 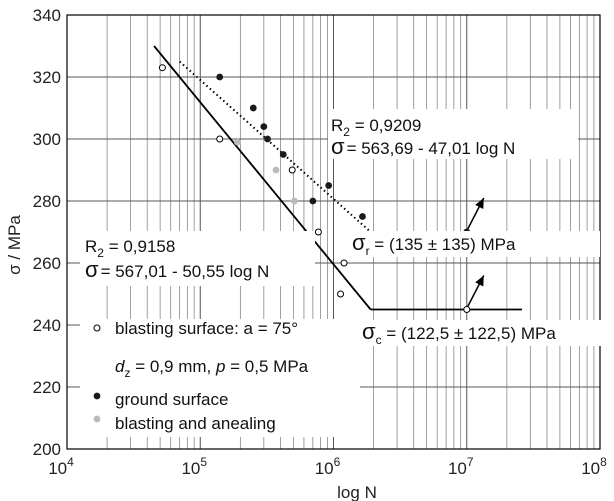 What do you see at coordinates (594, 466) in the screenshot?
I see `x-tick-label: 10⁸` at bounding box center [594, 466].